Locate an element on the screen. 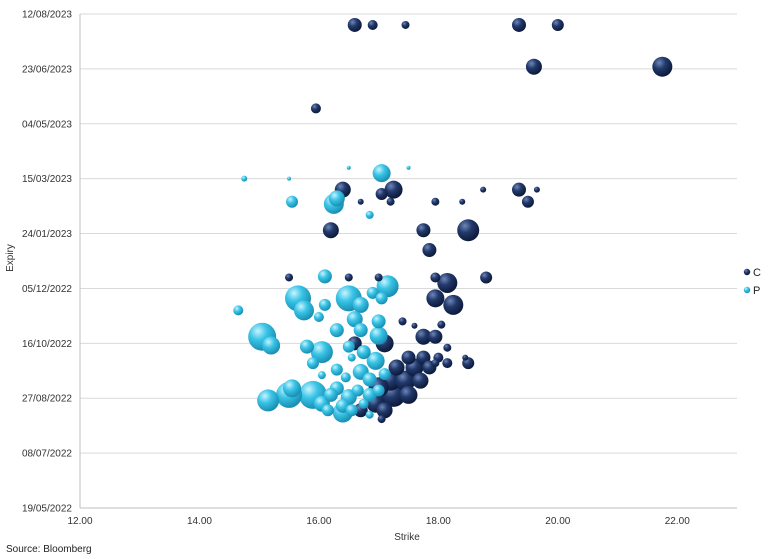  y-tick-label: 24/01/2023 is located at coordinates (47, 234).